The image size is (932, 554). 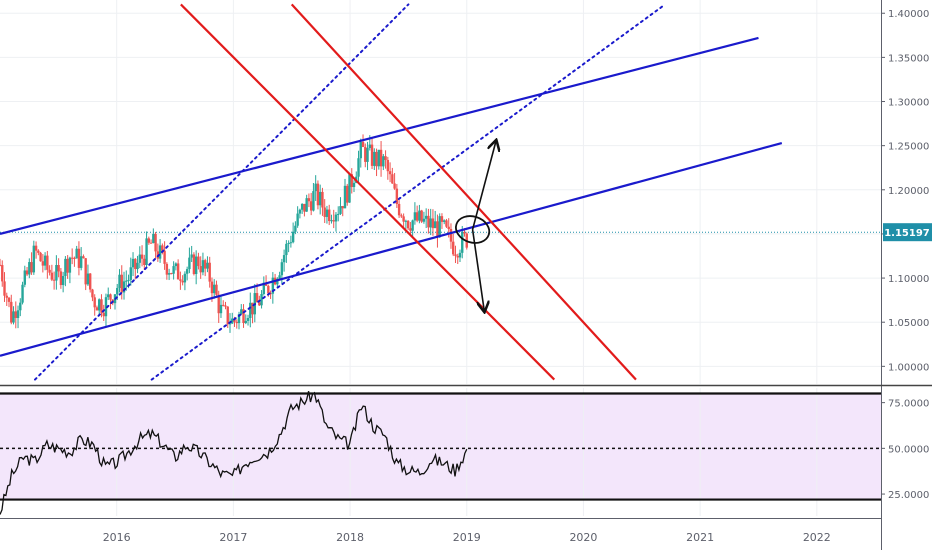 What do you see at coordinates (908, 449) in the screenshot?
I see `rsi-tick-label: 50.0000` at bounding box center [908, 449].